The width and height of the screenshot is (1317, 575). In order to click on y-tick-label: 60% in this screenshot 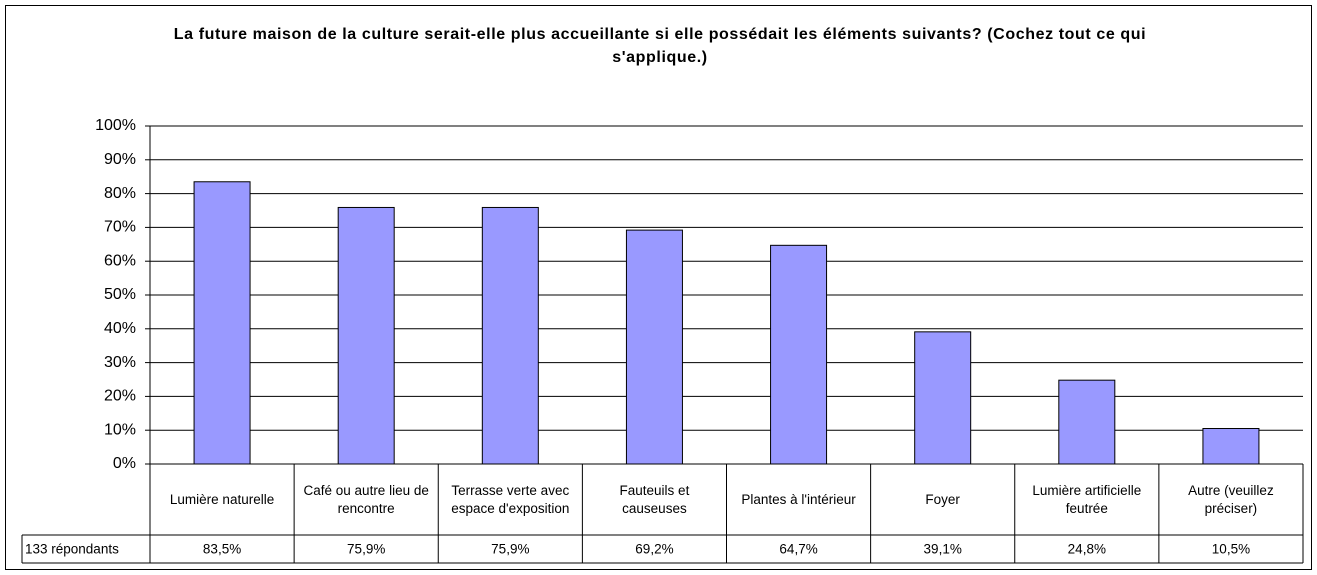, I will do `click(120, 260)`.